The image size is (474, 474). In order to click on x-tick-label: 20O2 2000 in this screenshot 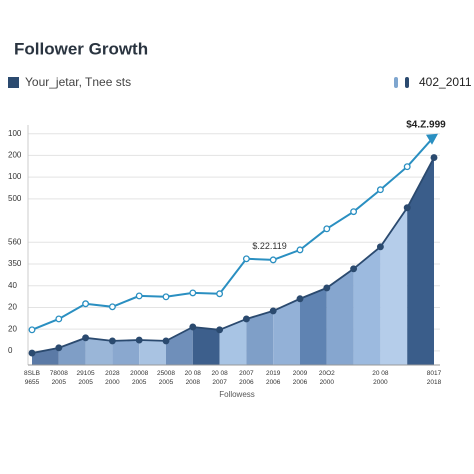, I will do `click(327, 378)`.